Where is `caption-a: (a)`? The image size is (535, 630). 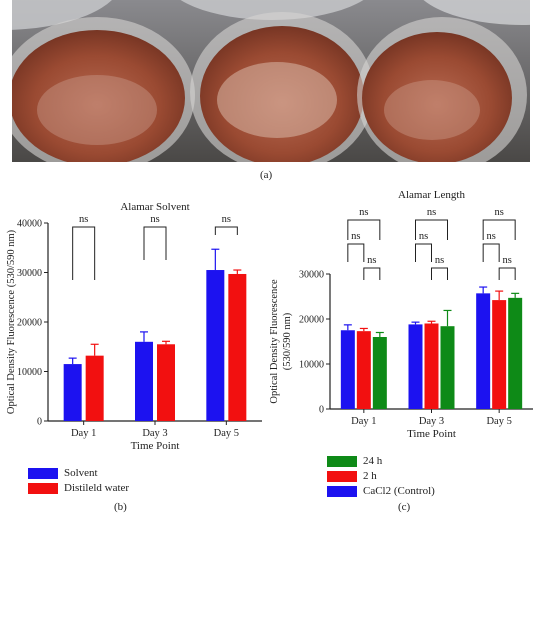
caption-a: (a) is located at coordinates (266, 175).